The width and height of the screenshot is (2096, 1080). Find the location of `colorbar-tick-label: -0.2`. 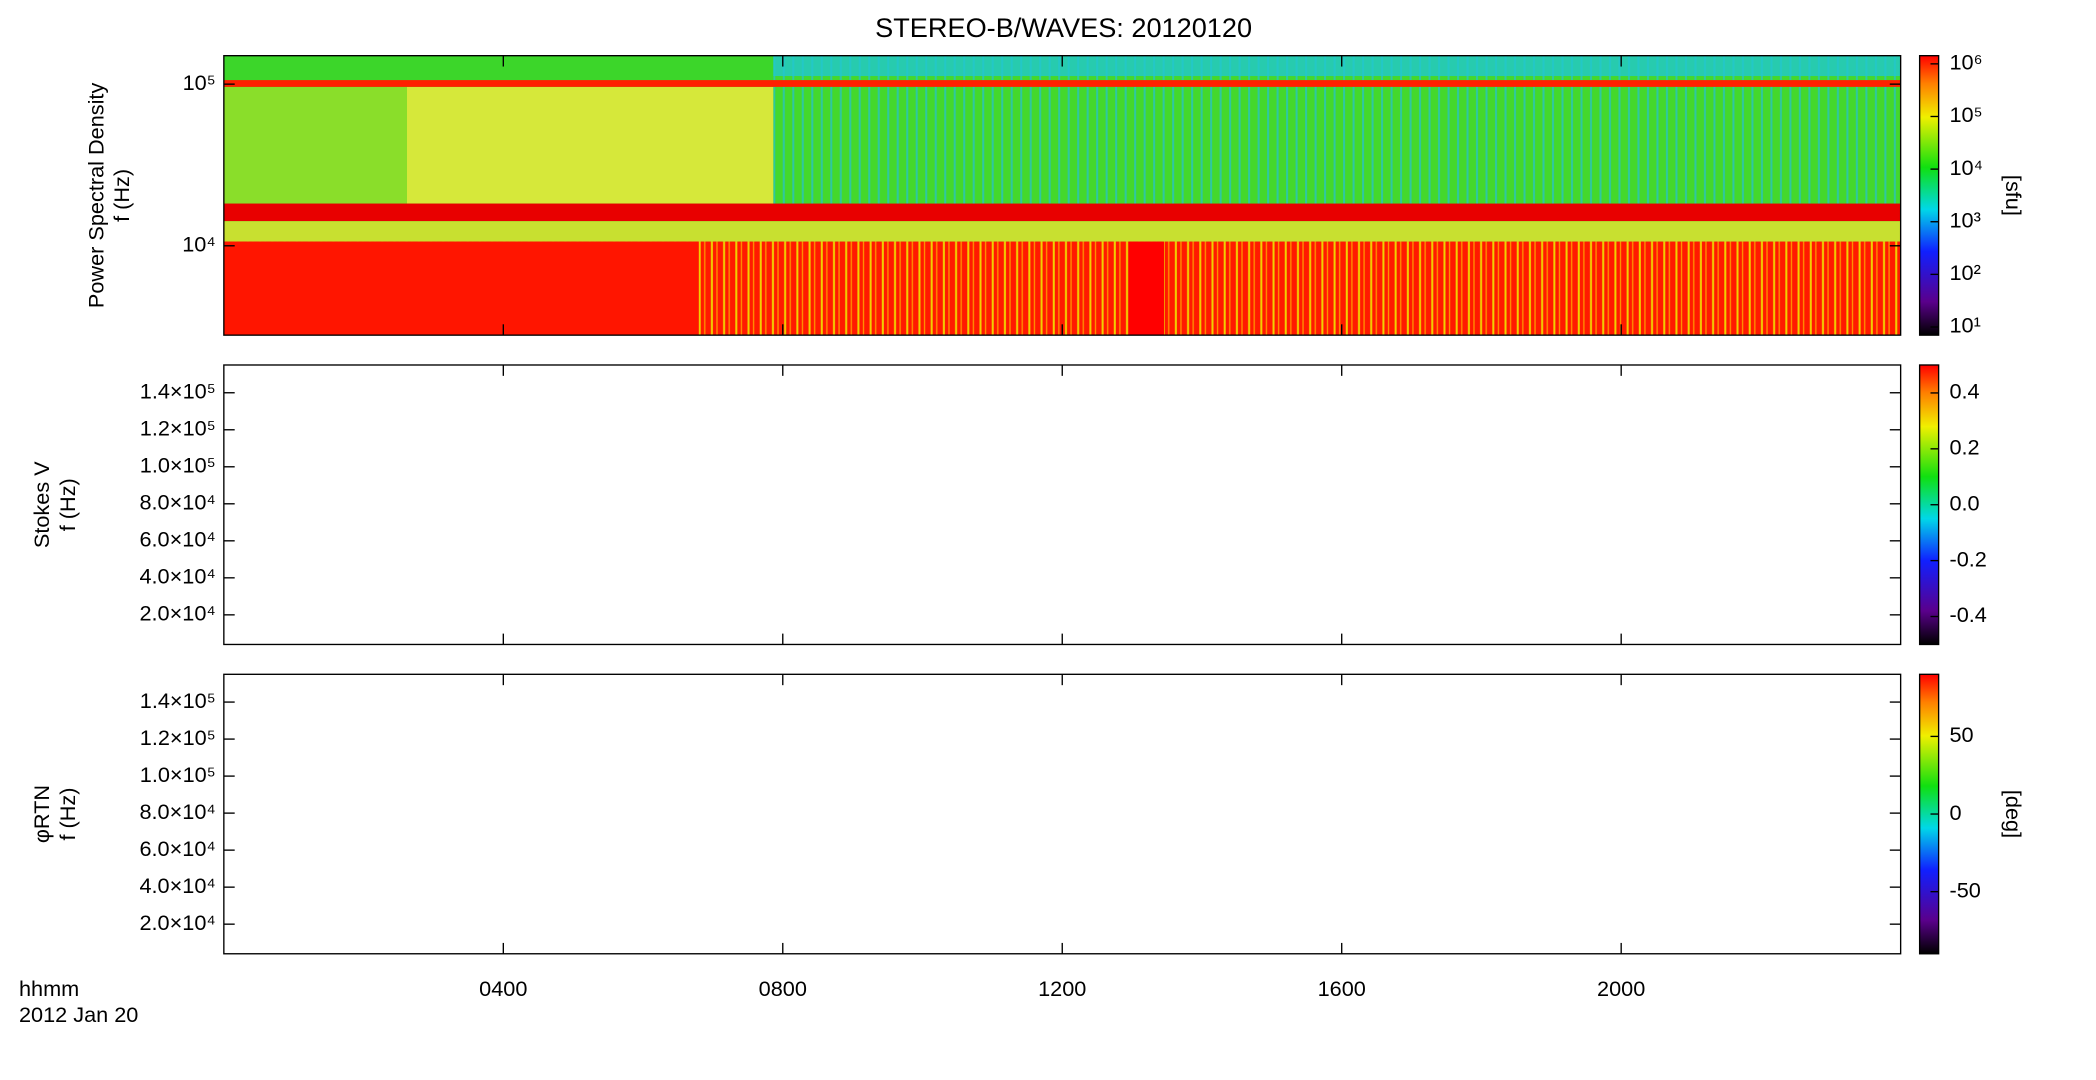

colorbar-tick-label: -0.2 is located at coordinates (1967, 558).